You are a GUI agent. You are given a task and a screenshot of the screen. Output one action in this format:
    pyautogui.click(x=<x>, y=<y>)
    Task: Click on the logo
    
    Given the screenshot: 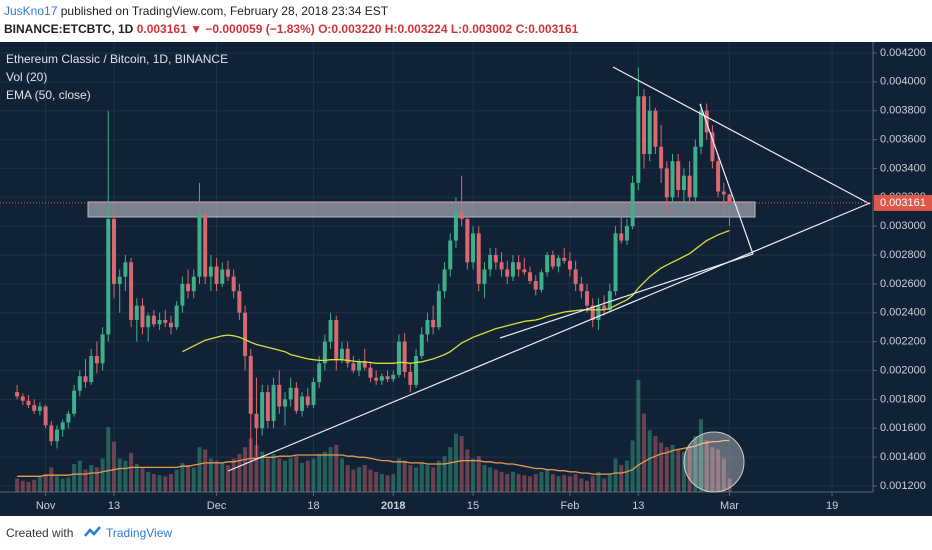 What is the action you would take?
    pyautogui.click(x=92, y=531)
    